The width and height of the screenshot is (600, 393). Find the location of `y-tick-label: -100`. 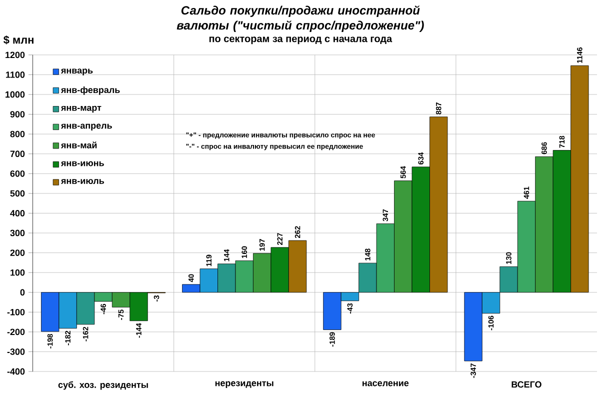

y-tick-label: -100 is located at coordinates (16, 312).